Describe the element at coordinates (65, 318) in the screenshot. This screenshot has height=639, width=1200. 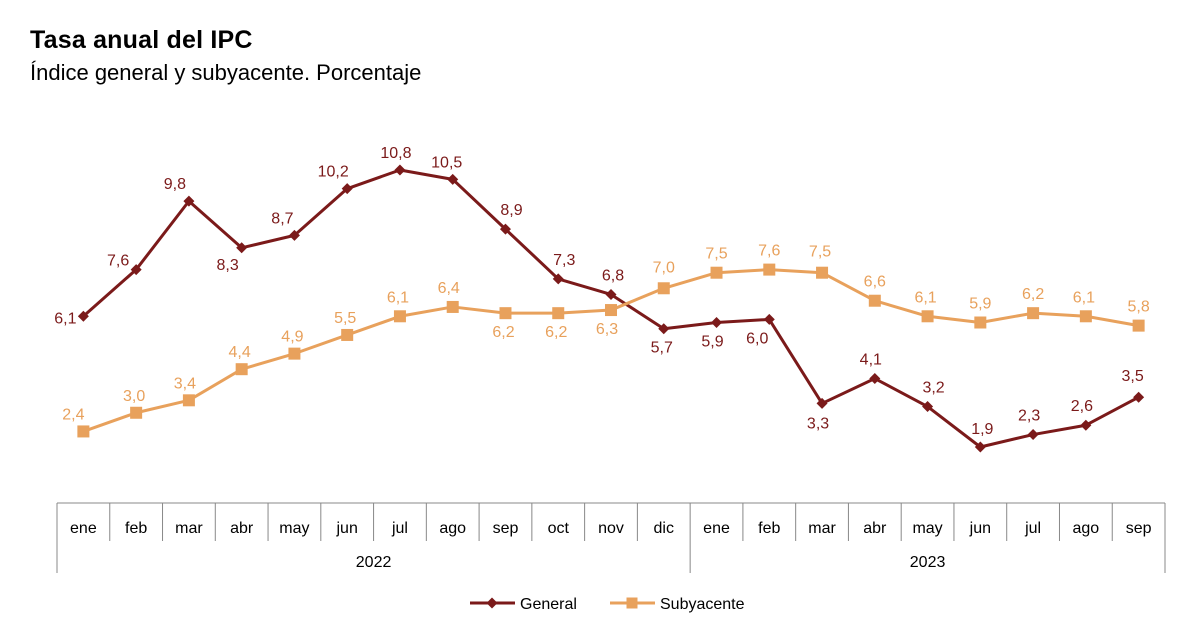
I see `general-data-label: 6,1` at that location.